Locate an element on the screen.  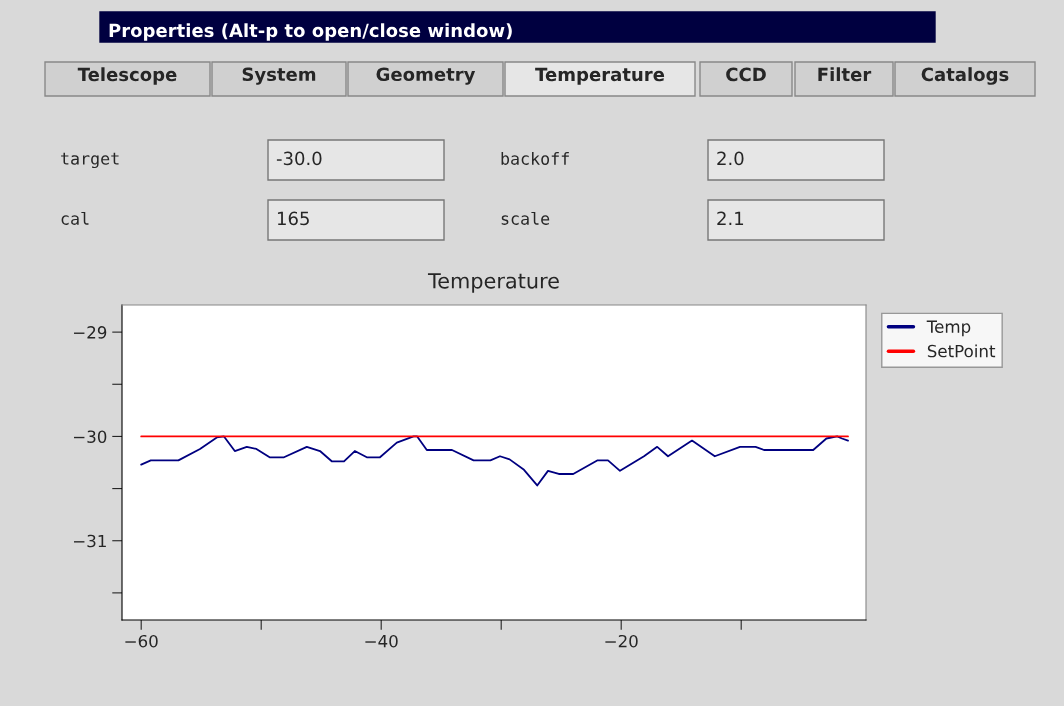
y-tick-label: −29 is located at coordinates (90, 332).